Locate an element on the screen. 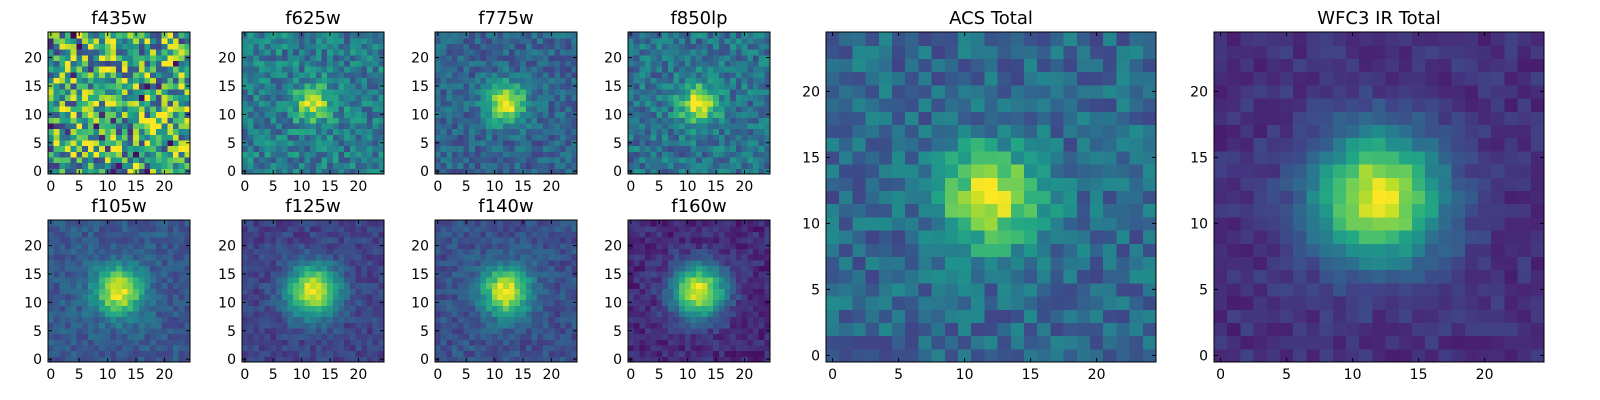 The image size is (1600, 400). x-tick-label: 0 is located at coordinates (244, 375).